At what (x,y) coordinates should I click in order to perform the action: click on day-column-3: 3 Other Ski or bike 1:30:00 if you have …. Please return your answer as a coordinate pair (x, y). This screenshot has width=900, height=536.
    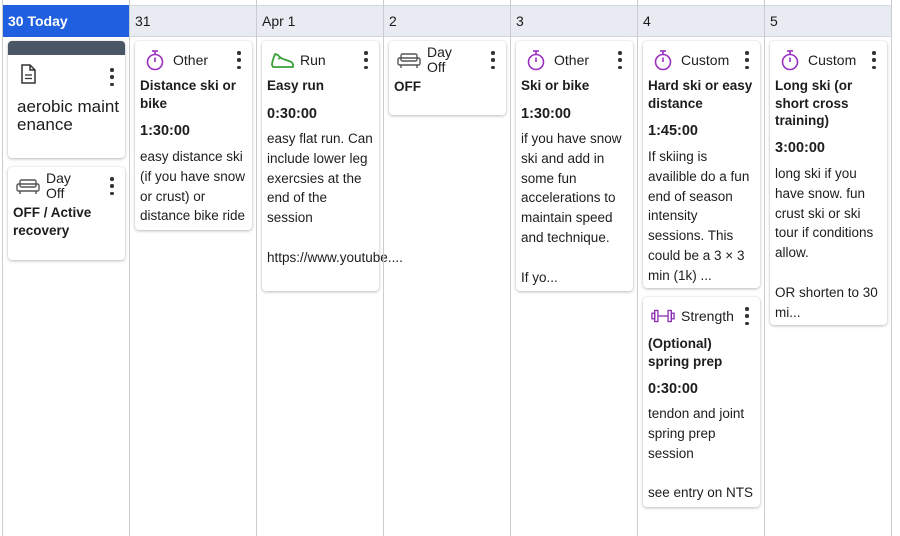
    Looking at the image, I should click on (573, 268).